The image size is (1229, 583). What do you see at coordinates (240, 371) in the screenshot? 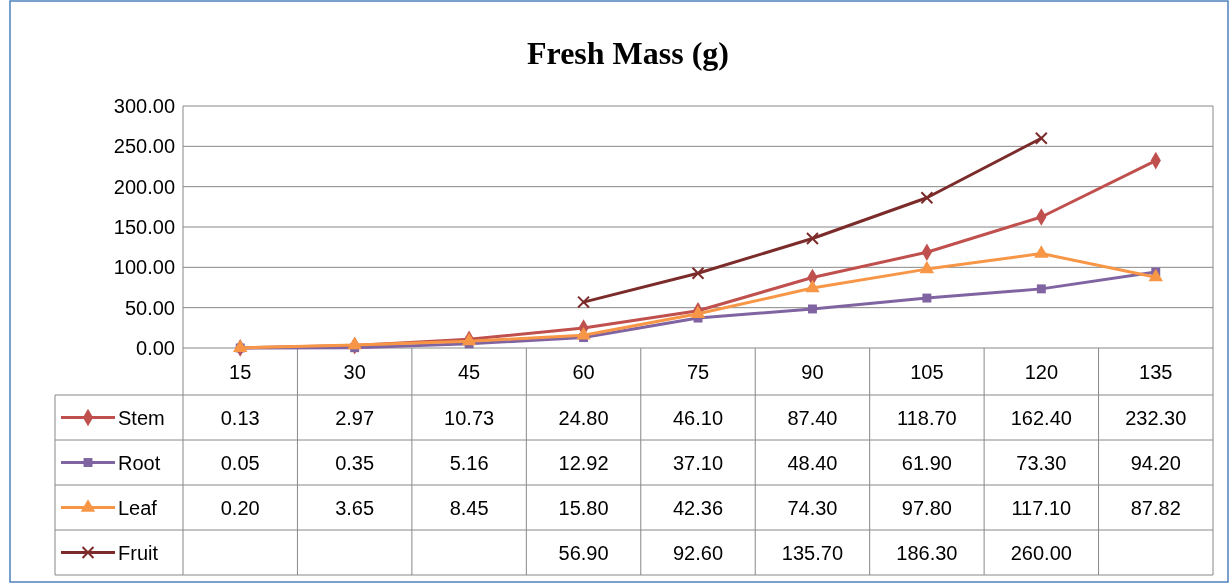
I see `x-tick-label: 15` at bounding box center [240, 371].